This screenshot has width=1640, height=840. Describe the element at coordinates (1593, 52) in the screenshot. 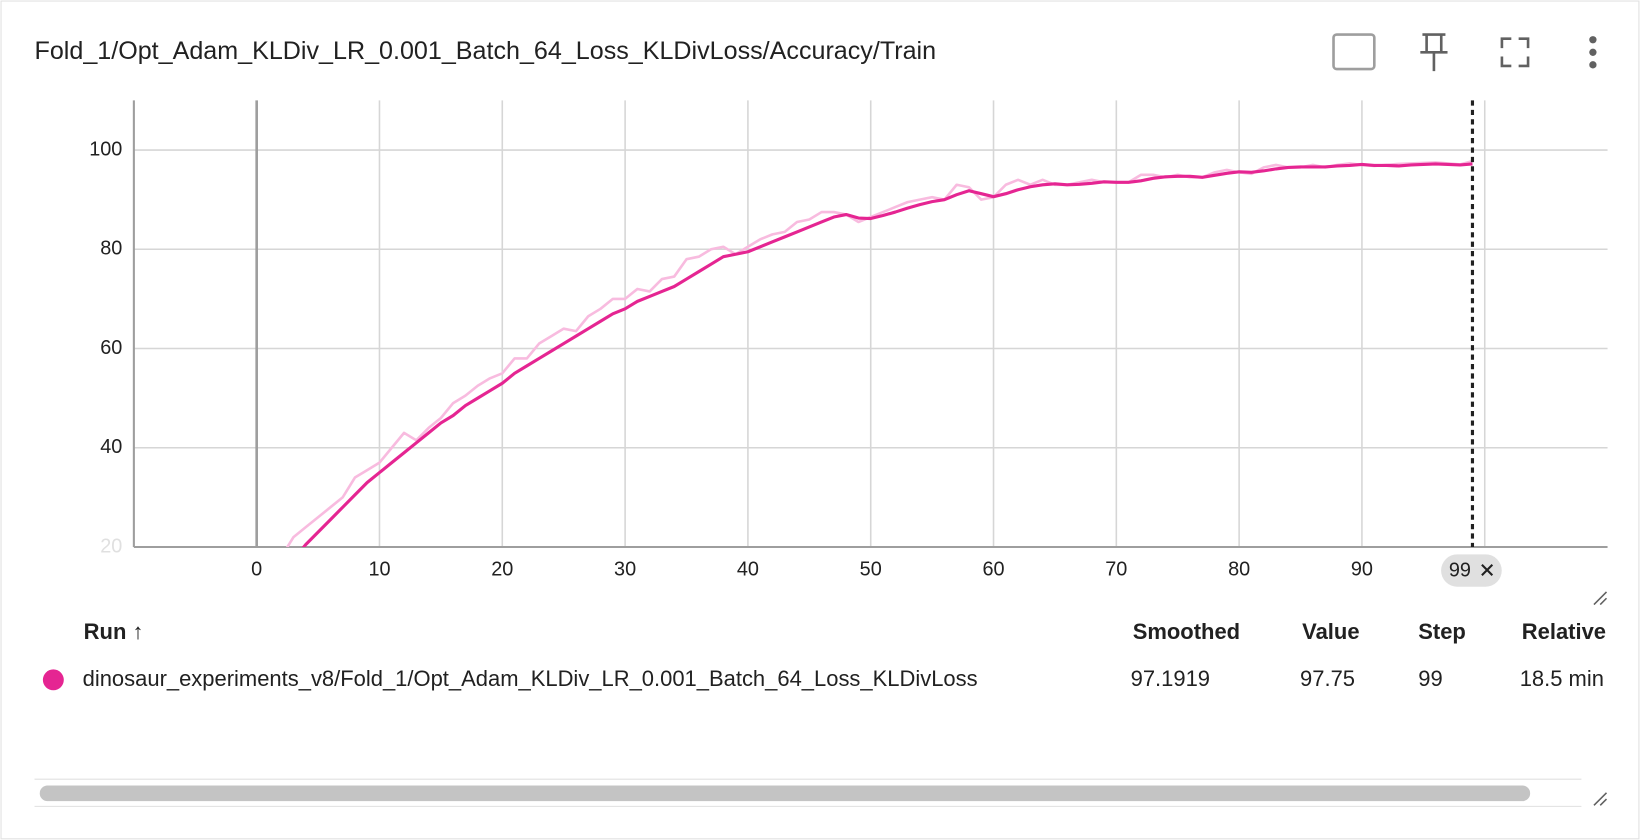

I see `menu-button` at that location.